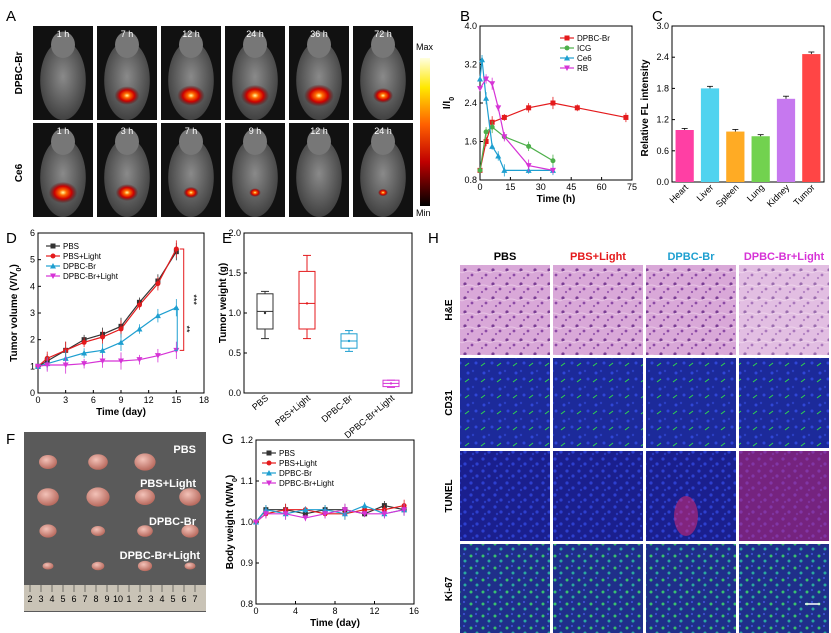 The image size is (831, 633). I want to click on legend-marker-icg, so click(567, 48).